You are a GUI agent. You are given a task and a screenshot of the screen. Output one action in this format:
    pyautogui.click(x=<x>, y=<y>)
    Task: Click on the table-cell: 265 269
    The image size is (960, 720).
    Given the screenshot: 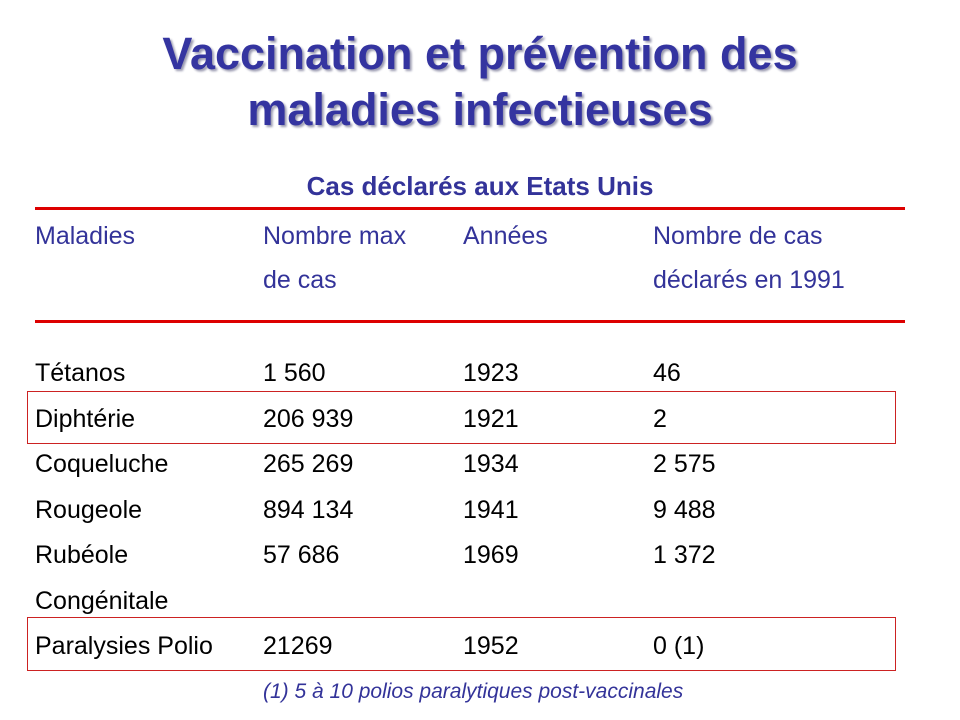 What is the action you would take?
    pyautogui.click(x=308, y=464)
    